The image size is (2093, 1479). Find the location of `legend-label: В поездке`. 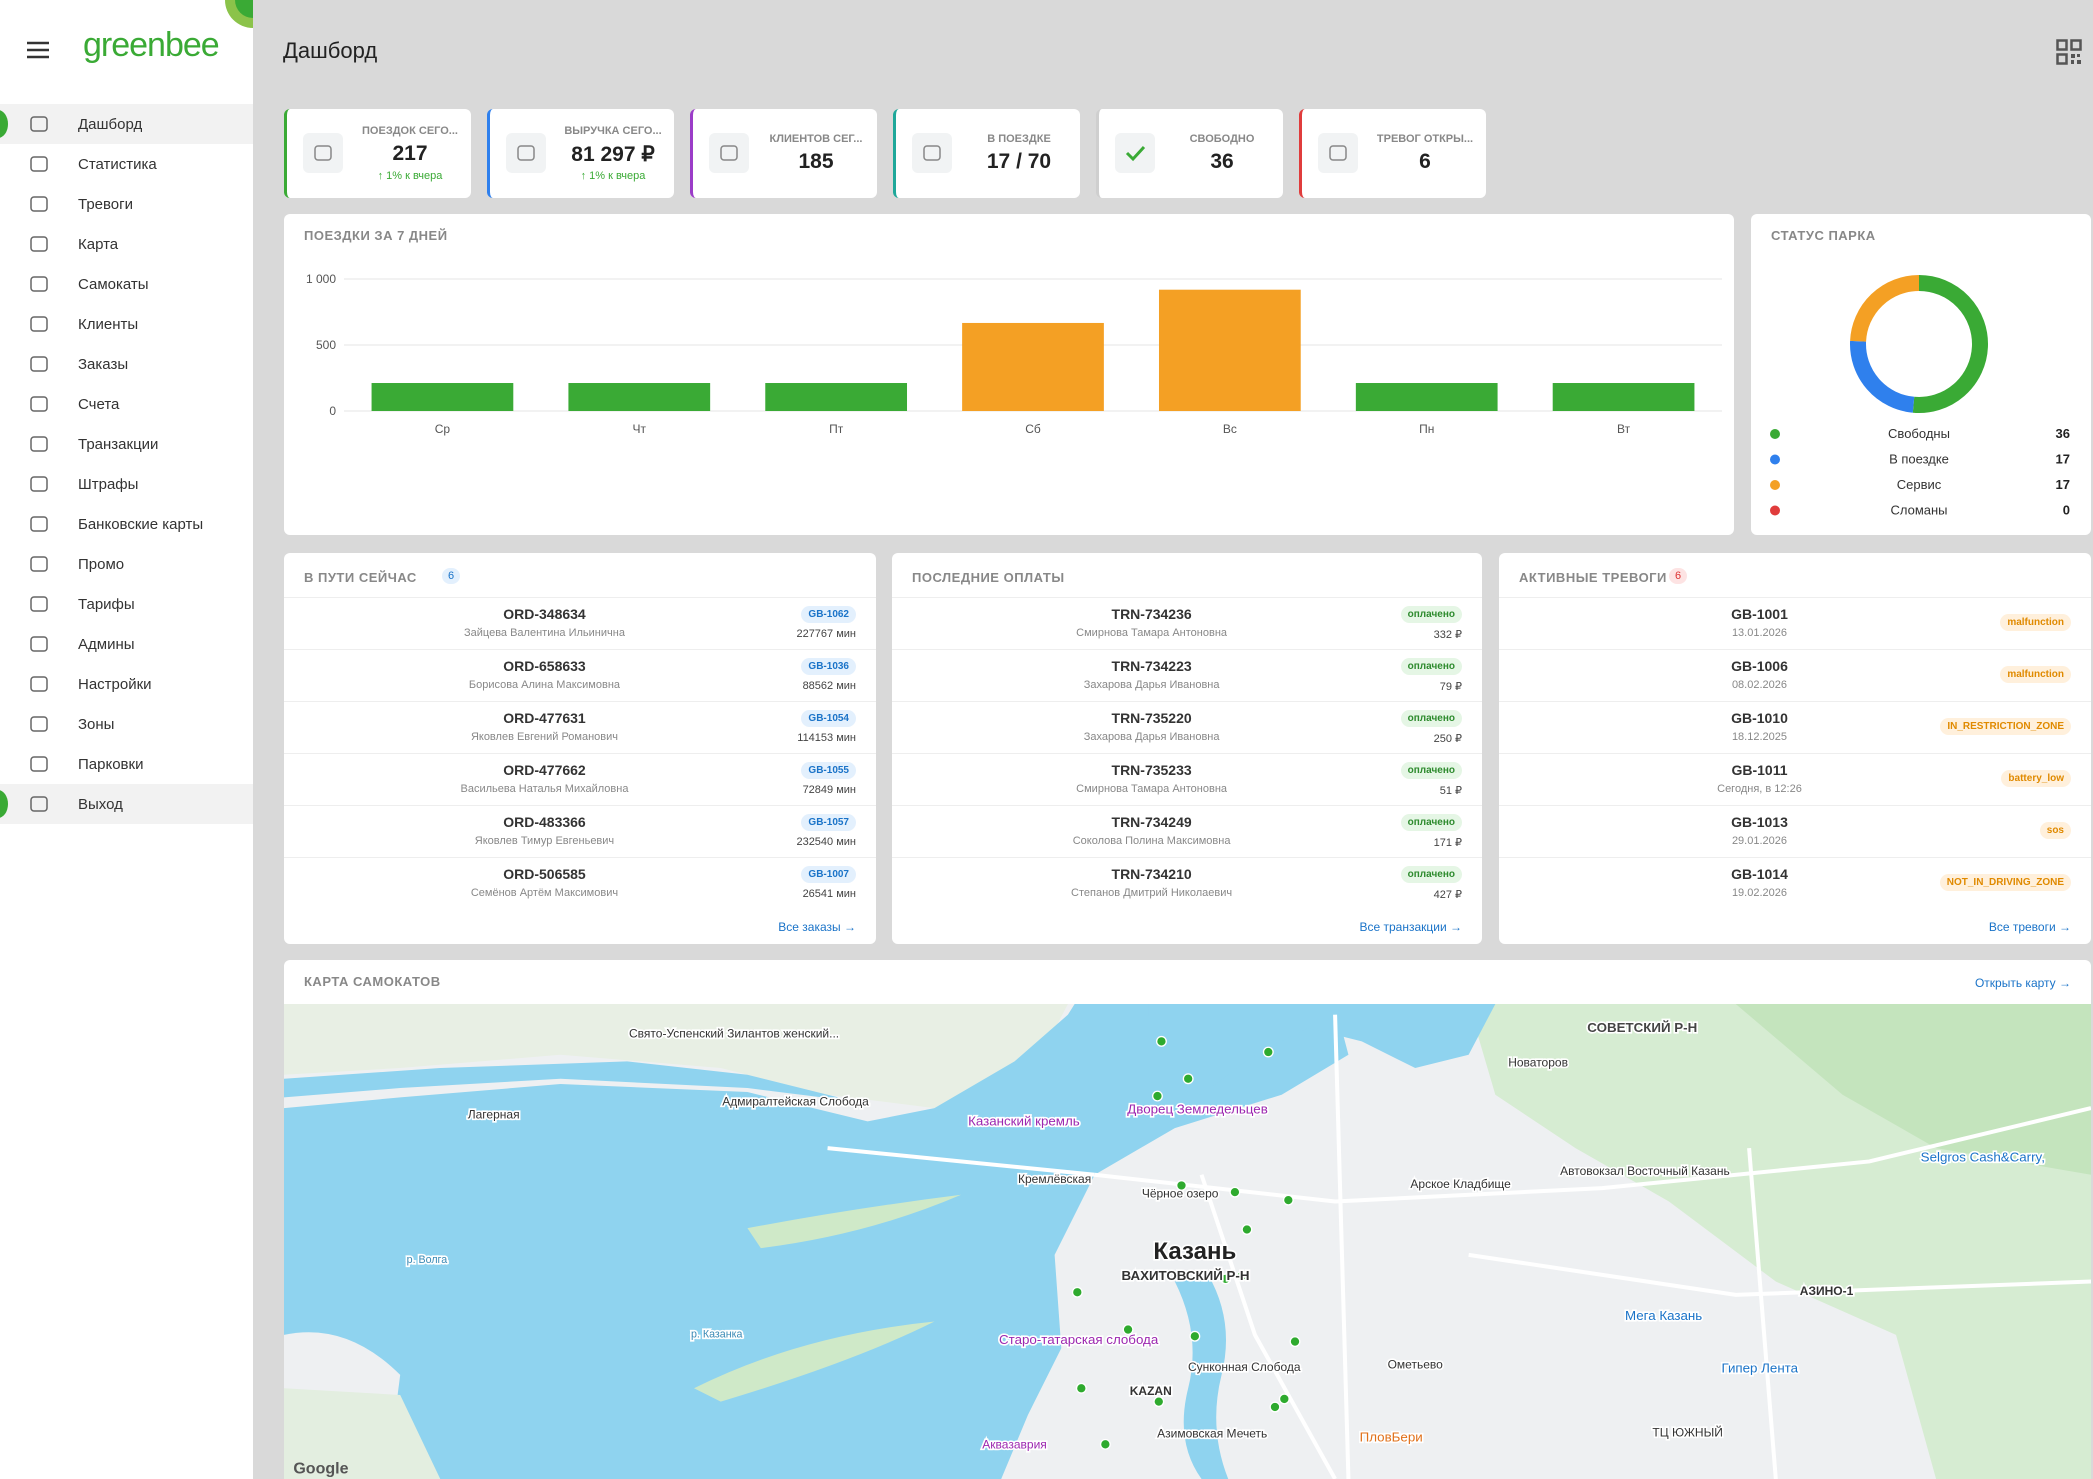

legend-label: В поездке is located at coordinates (1919, 459).